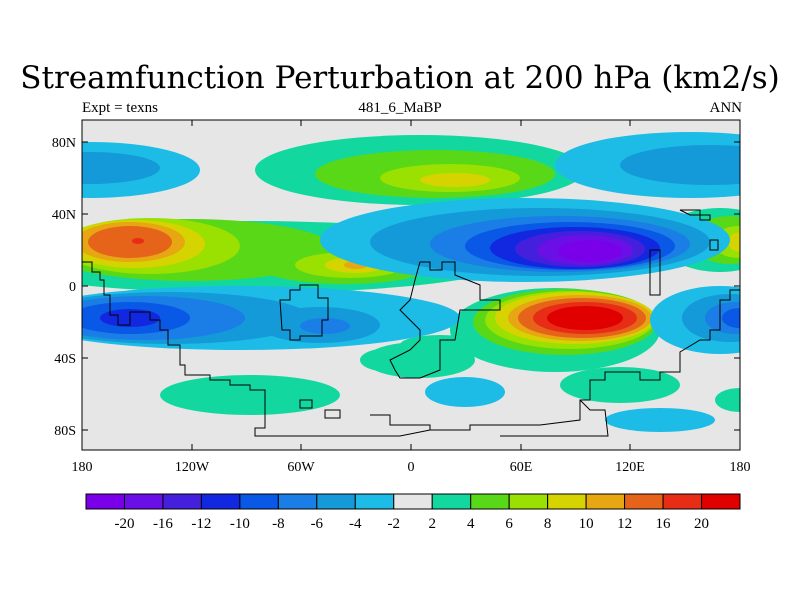 This screenshot has width=800, height=600. What do you see at coordinates (525, 240) in the screenshot?
I see `asian-low` at bounding box center [525, 240].